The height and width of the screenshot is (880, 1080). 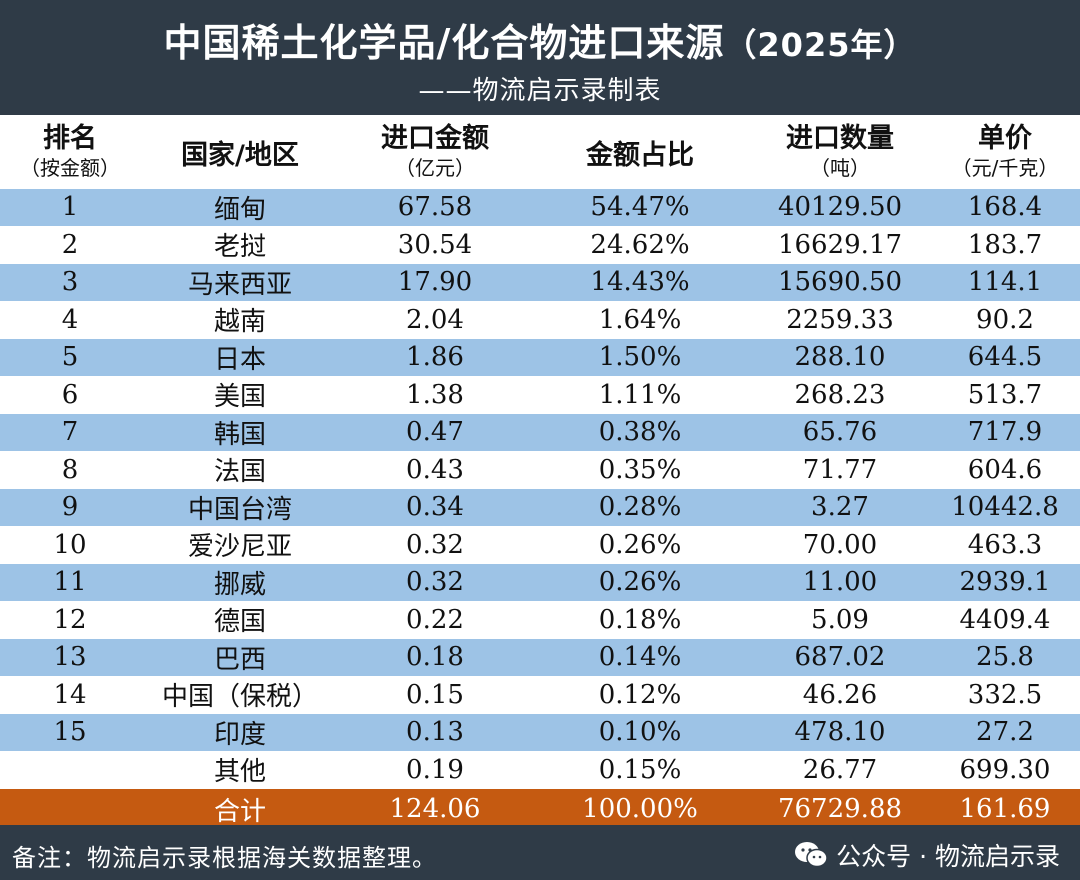 What do you see at coordinates (70, 244) in the screenshot?
I see `rank-cell: 2` at bounding box center [70, 244].